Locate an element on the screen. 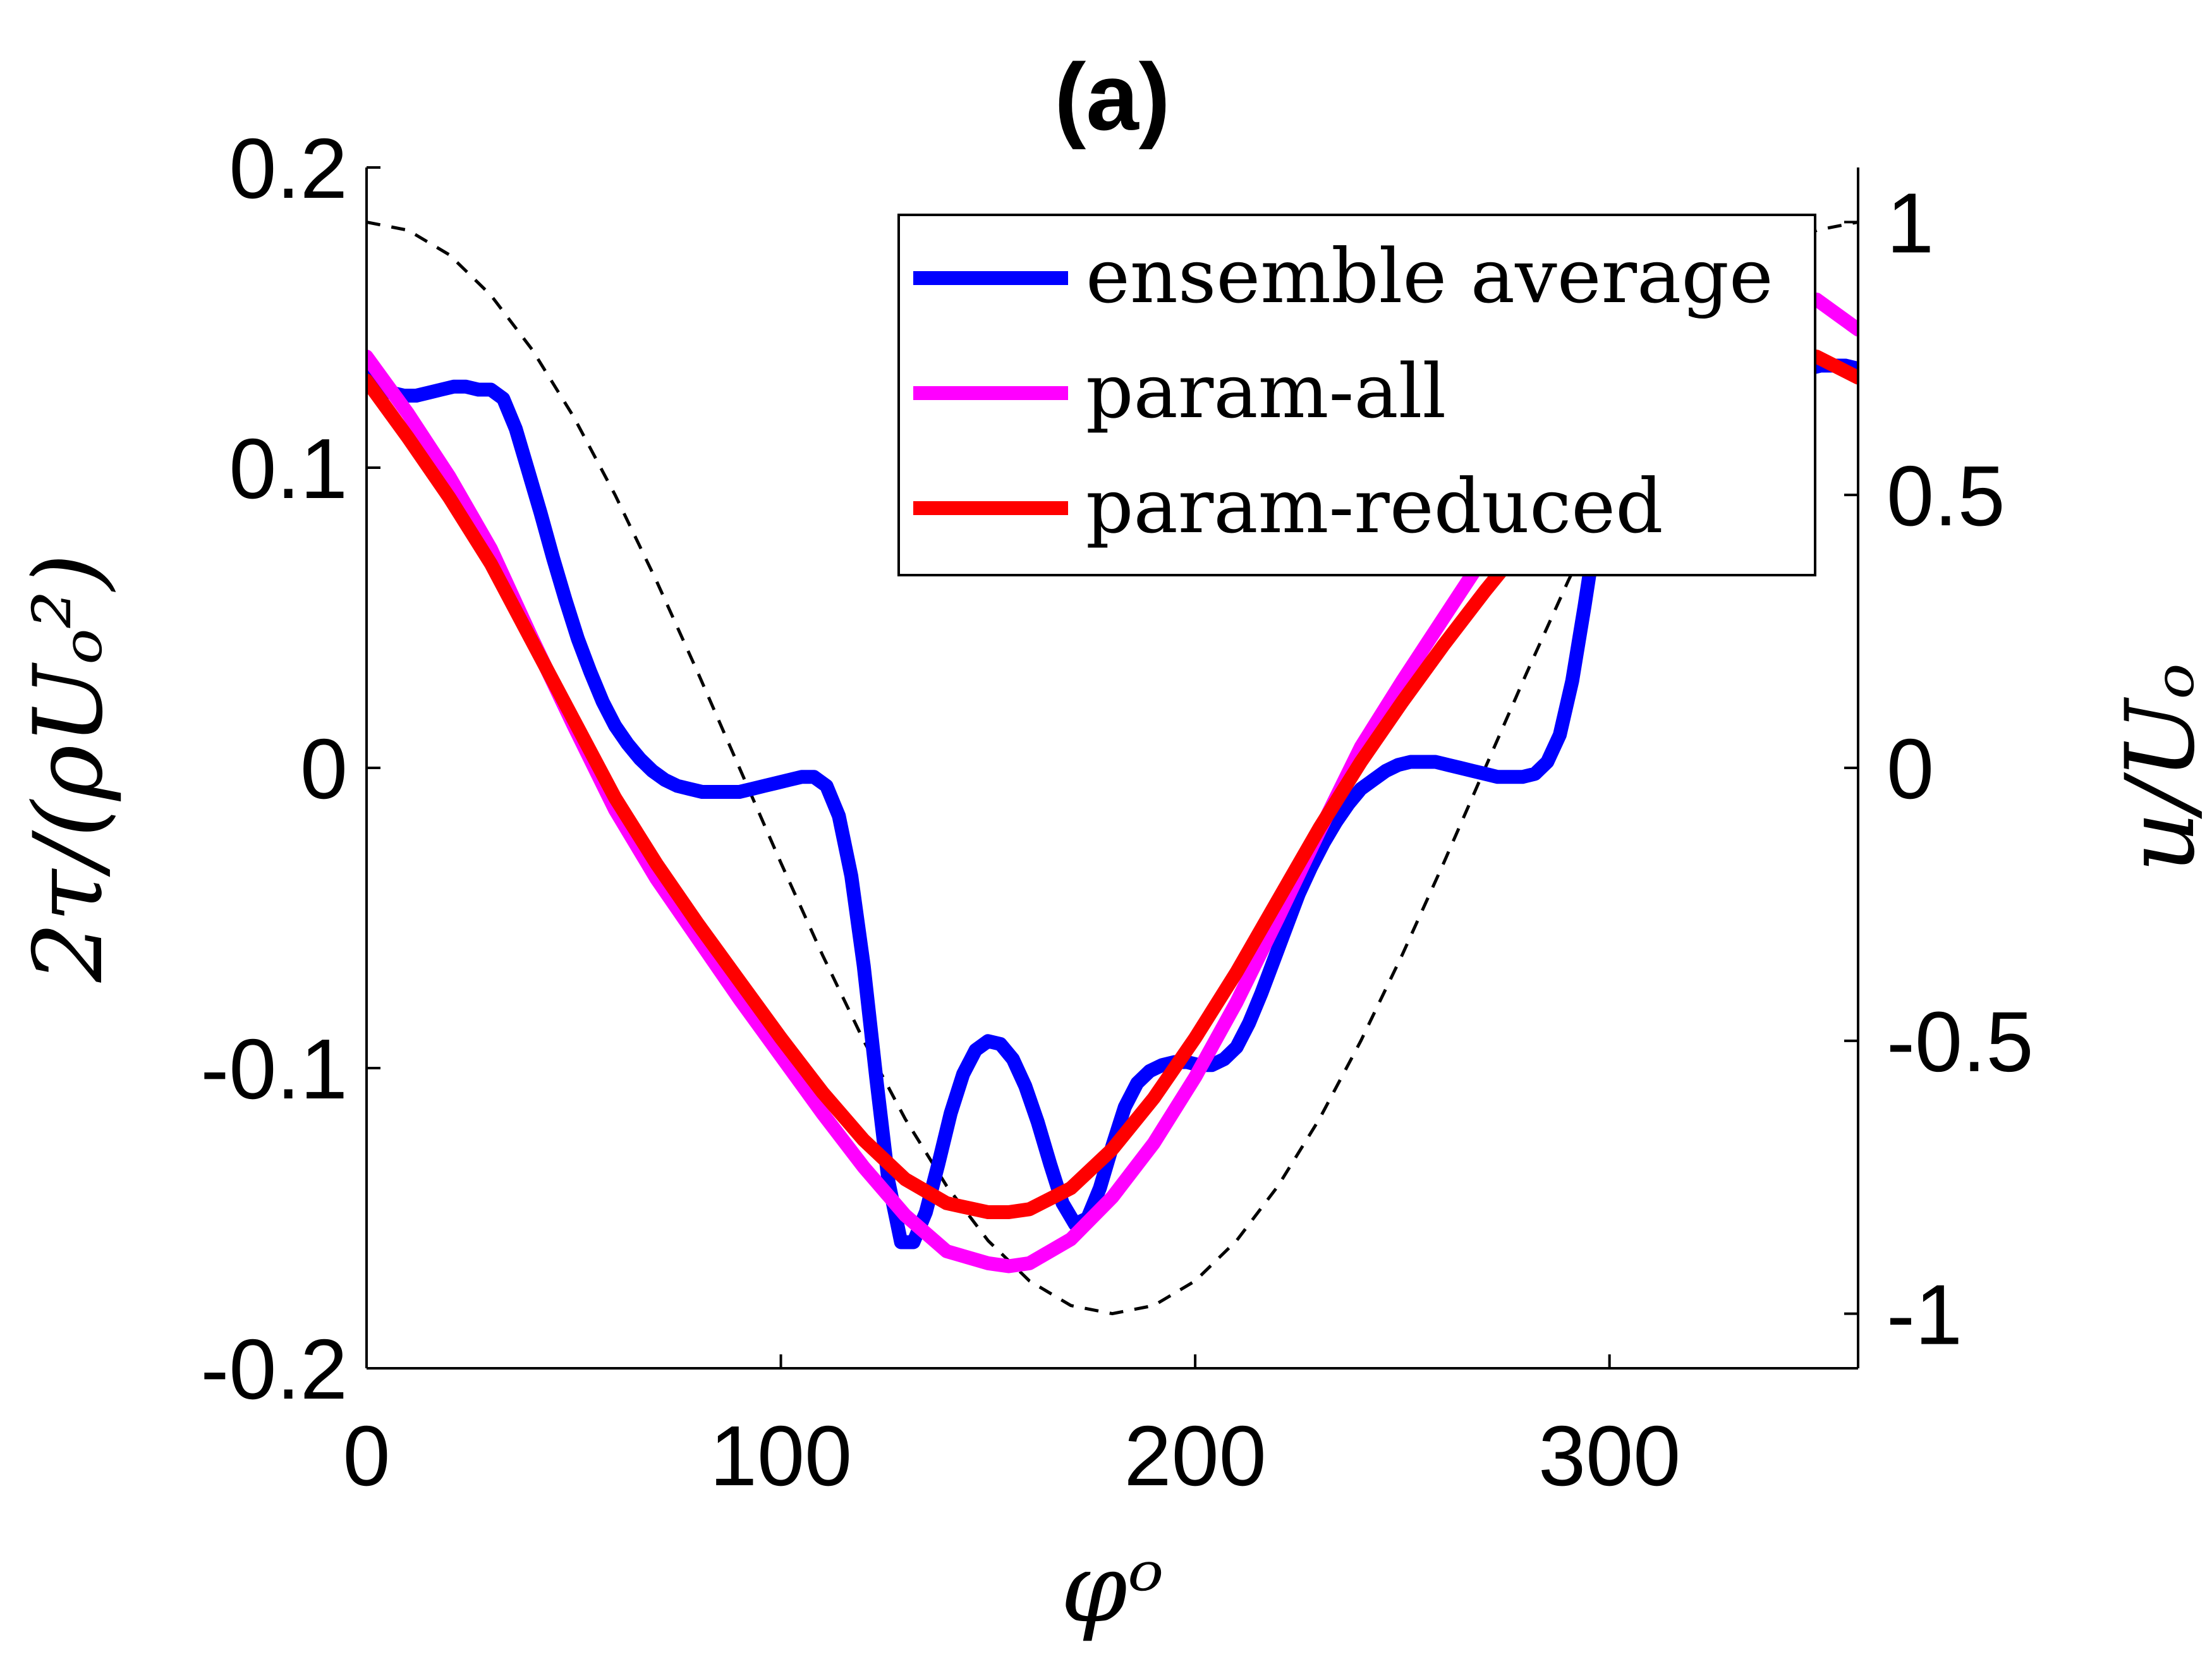 Image resolution: width=2212 pixels, height=1659 pixels. y-tick-label-right: 1 is located at coordinates (1910, 222).